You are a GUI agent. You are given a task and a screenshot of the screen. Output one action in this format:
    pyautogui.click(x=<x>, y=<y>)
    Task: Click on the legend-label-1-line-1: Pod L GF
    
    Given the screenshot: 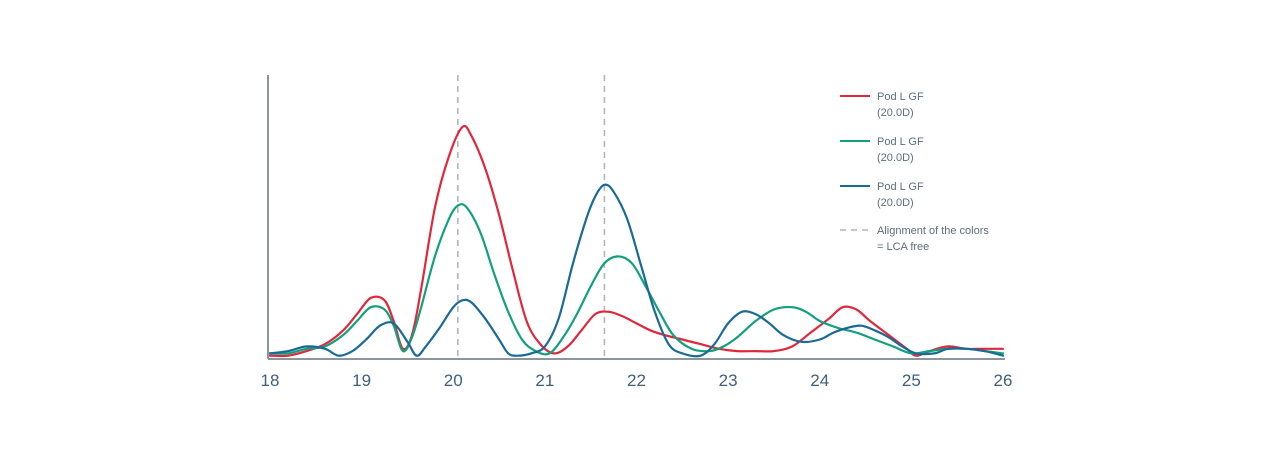 What is the action you would take?
    pyautogui.click(x=900, y=97)
    